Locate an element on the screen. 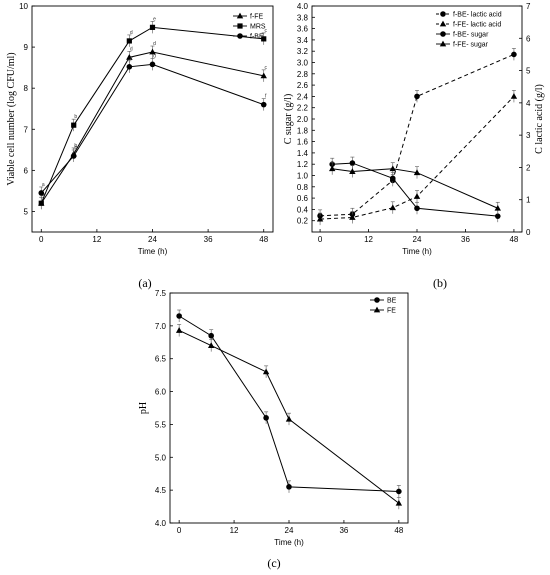 The height and width of the screenshot is (575, 550). y-tick-label: 4 is located at coordinates (528, 103).